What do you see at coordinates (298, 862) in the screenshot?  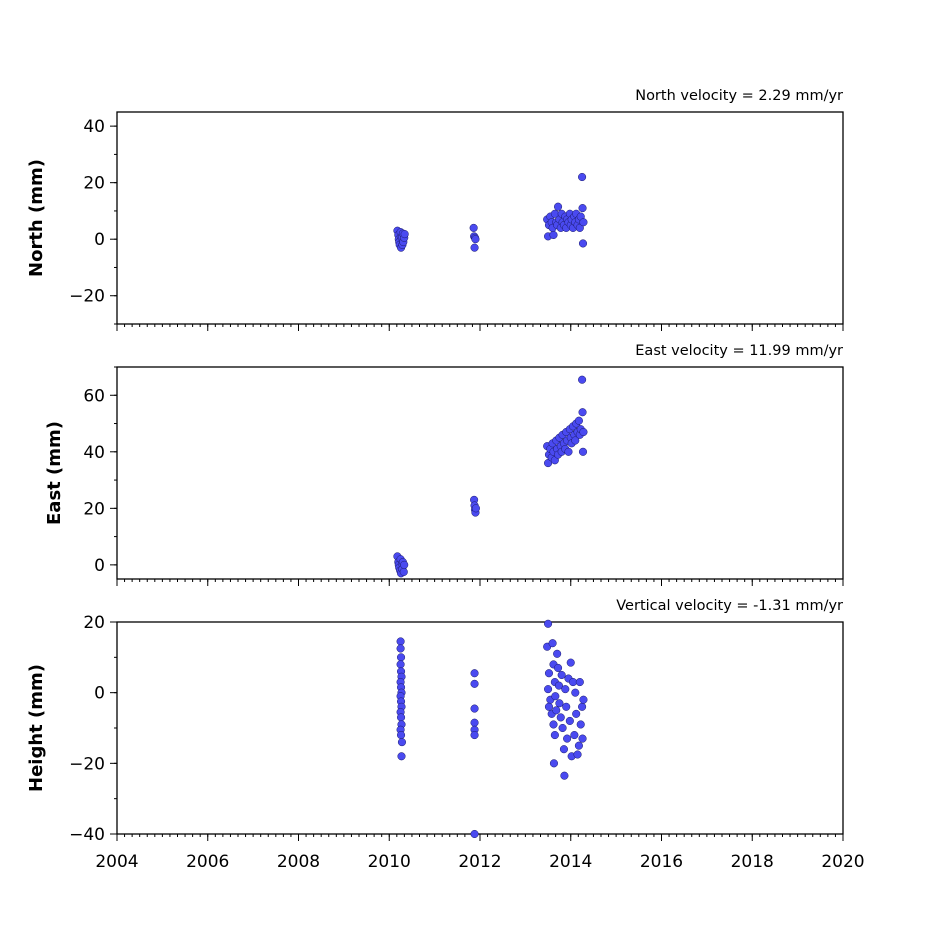 I see `x-tick-label: 2008` at bounding box center [298, 862].